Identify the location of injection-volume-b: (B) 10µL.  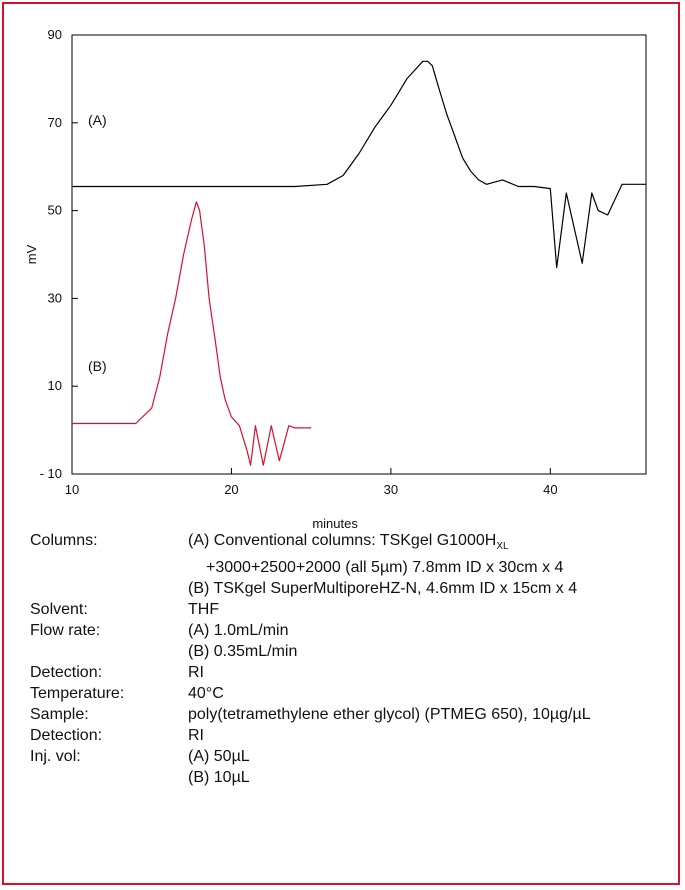
(219, 778).